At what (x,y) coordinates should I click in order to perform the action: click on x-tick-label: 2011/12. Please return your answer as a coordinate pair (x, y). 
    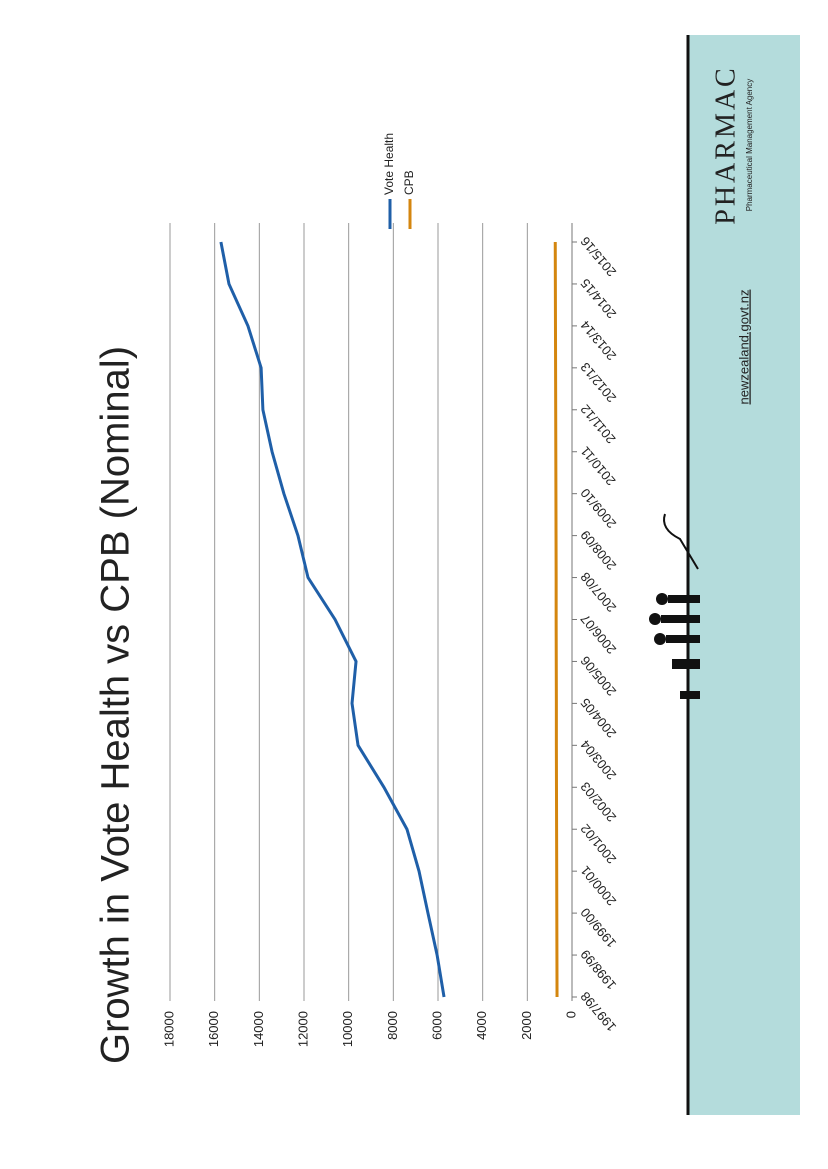
    Looking at the image, I should click on (597, 424).